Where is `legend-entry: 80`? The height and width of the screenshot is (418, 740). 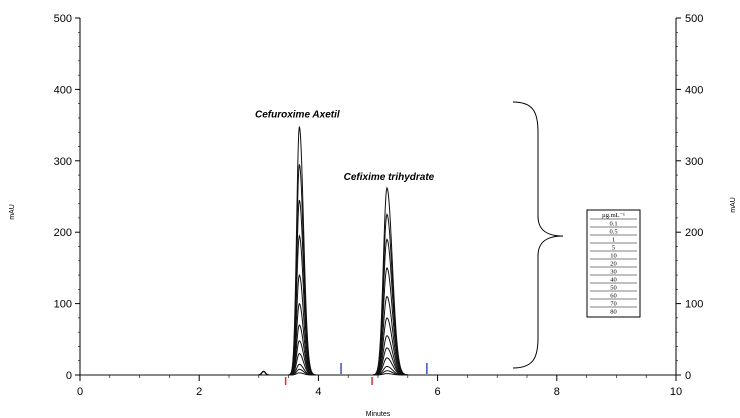 legend-entry: 80 is located at coordinates (613, 312).